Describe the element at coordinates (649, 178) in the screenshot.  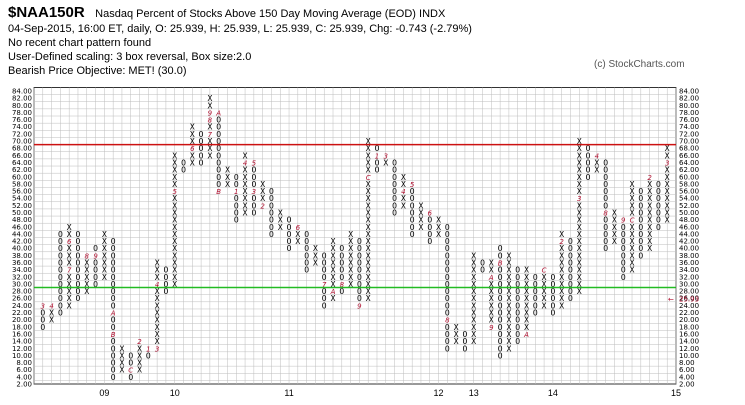
I see `month-marker: 2` at that location.